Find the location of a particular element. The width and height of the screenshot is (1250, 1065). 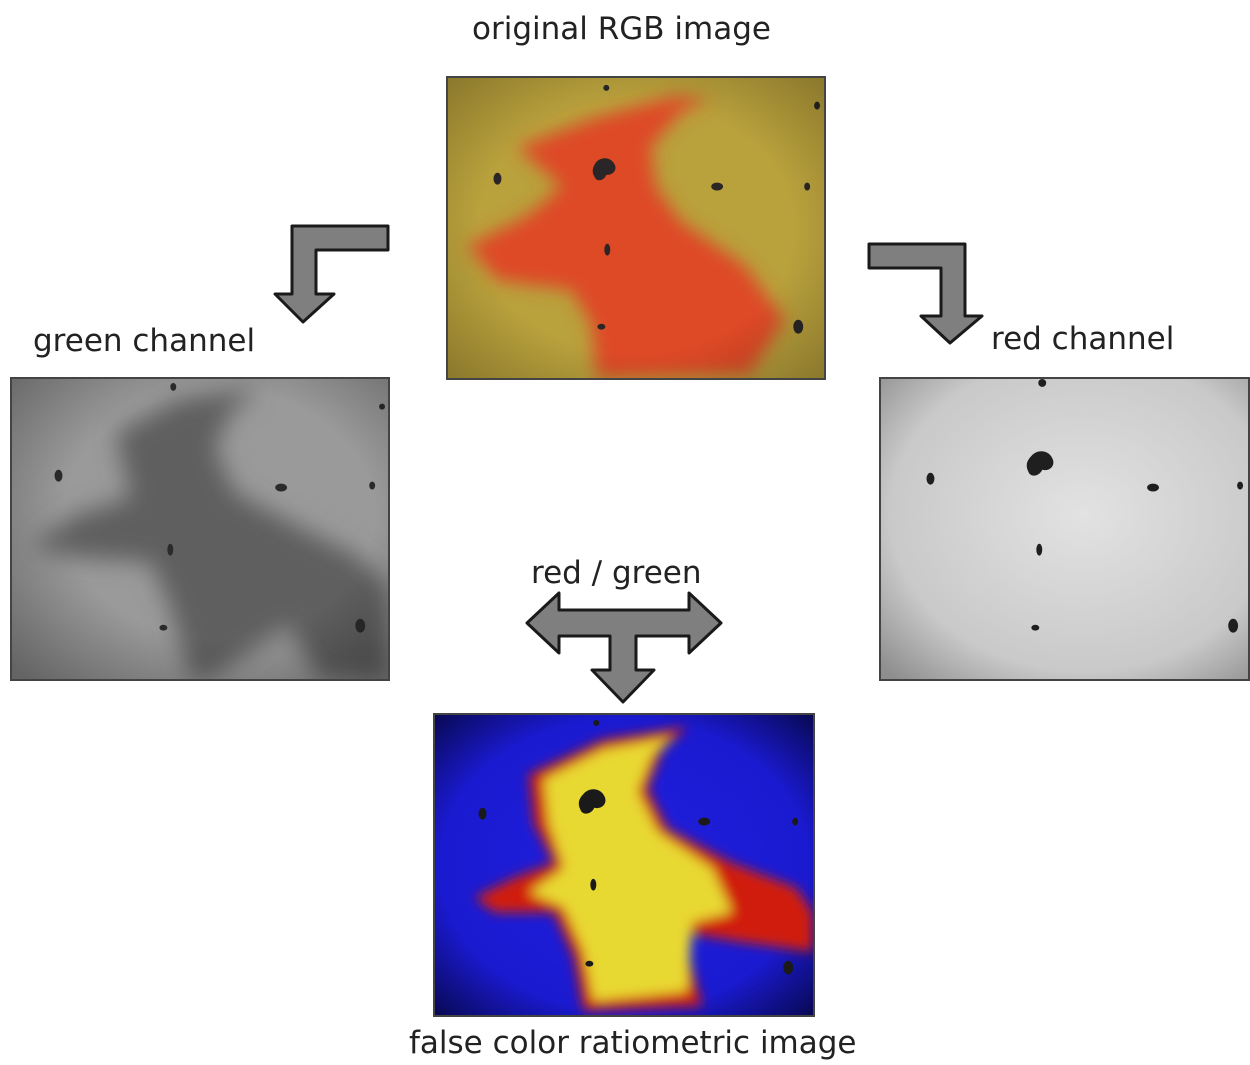

original-rgb-image is located at coordinates (636, 228).